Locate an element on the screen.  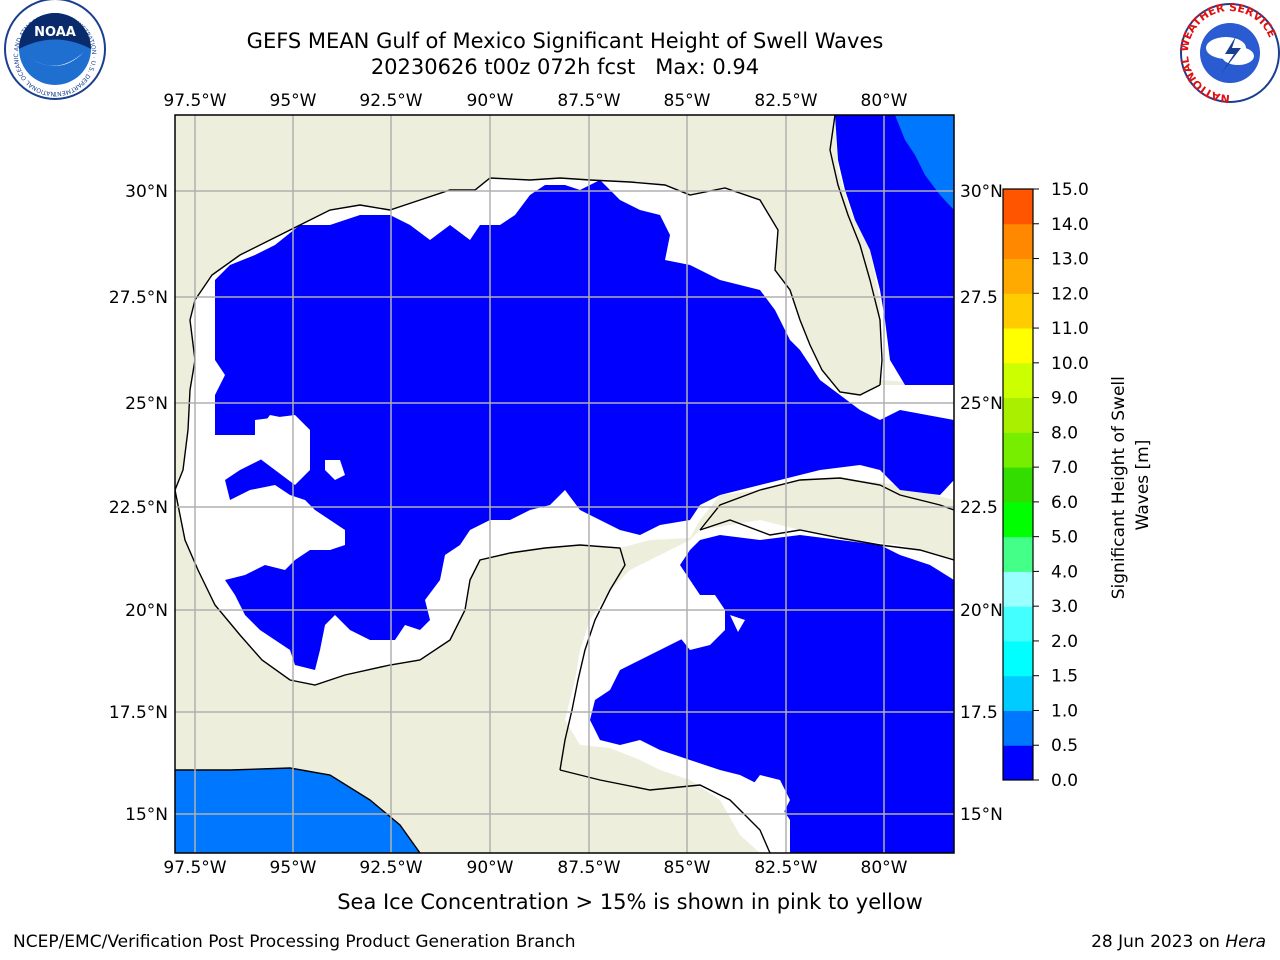
swell-0-0.5-caribbean is located at coordinates (772, 694).